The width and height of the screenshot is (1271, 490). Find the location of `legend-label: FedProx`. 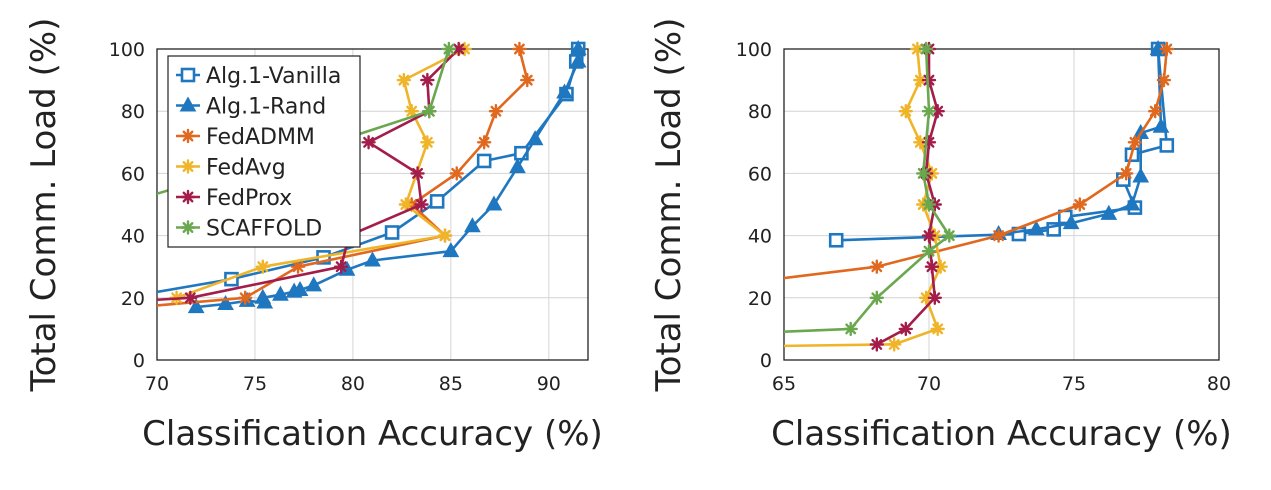

legend-label: FedProx is located at coordinates (249, 198).